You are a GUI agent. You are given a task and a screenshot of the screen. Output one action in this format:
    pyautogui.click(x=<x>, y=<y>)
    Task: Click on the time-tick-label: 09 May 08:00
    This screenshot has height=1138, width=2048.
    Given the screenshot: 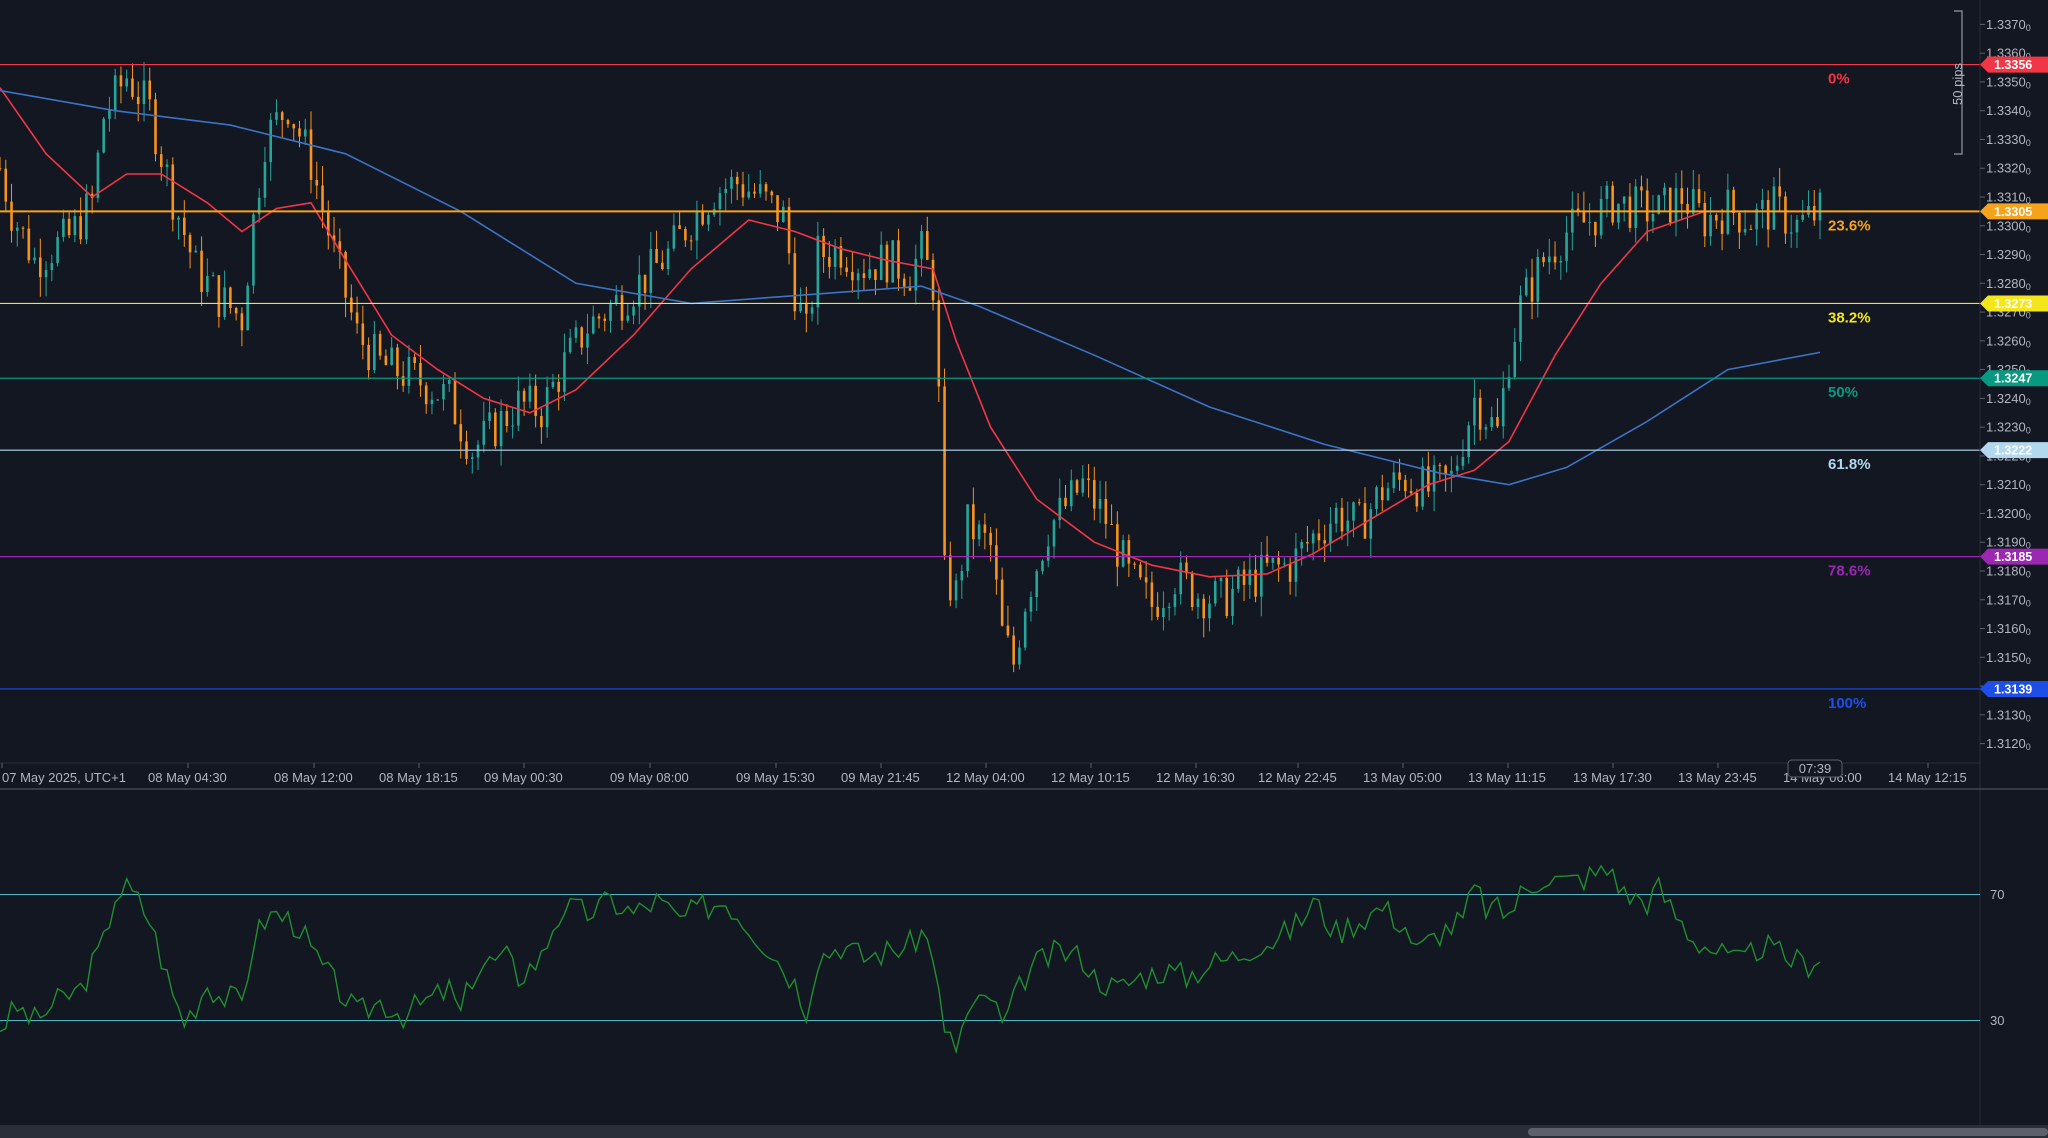 What is the action you would take?
    pyautogui.click(x=649, y=777)
    